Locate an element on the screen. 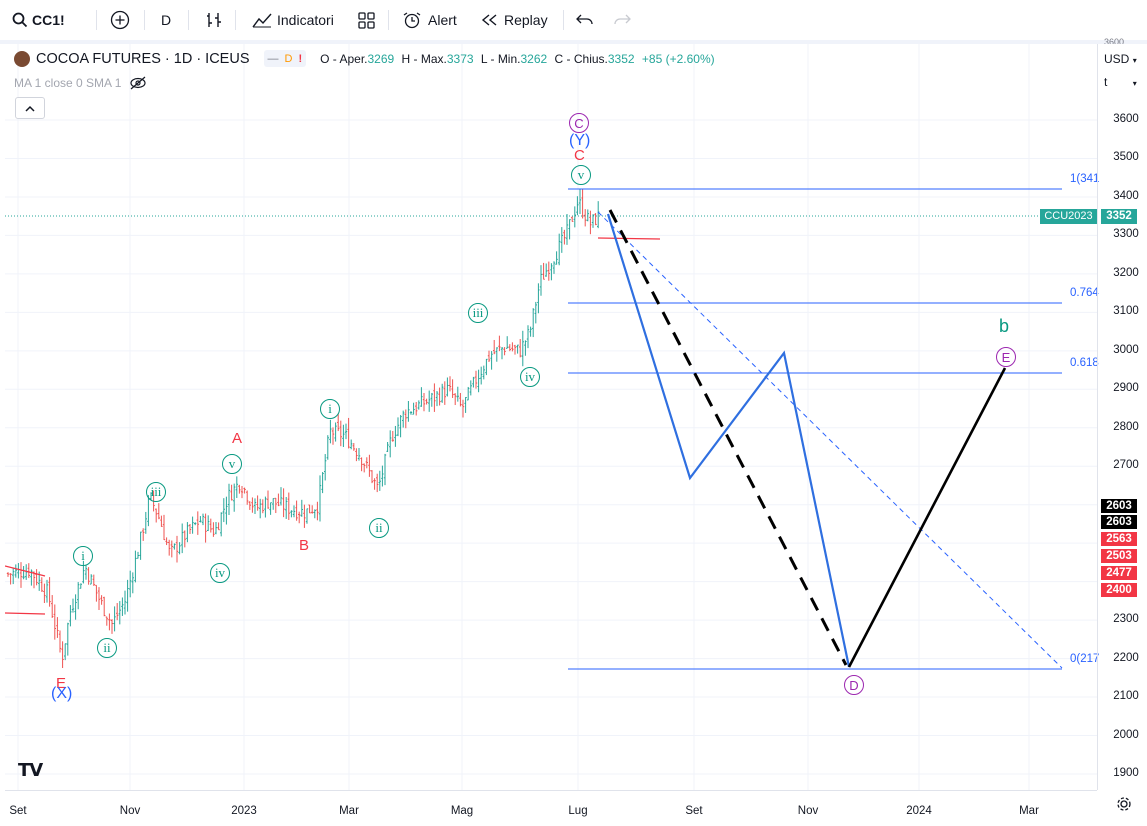 The width and height of the screenshot is (1147, 826). indicators-button: Indicatori is located at coordinates (293, 20).